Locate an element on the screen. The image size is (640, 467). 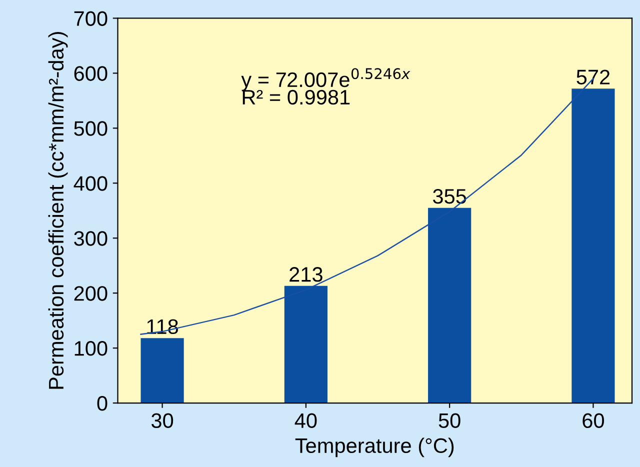
annotation: R² = 0.9981 is located at coordinates (296, 97).